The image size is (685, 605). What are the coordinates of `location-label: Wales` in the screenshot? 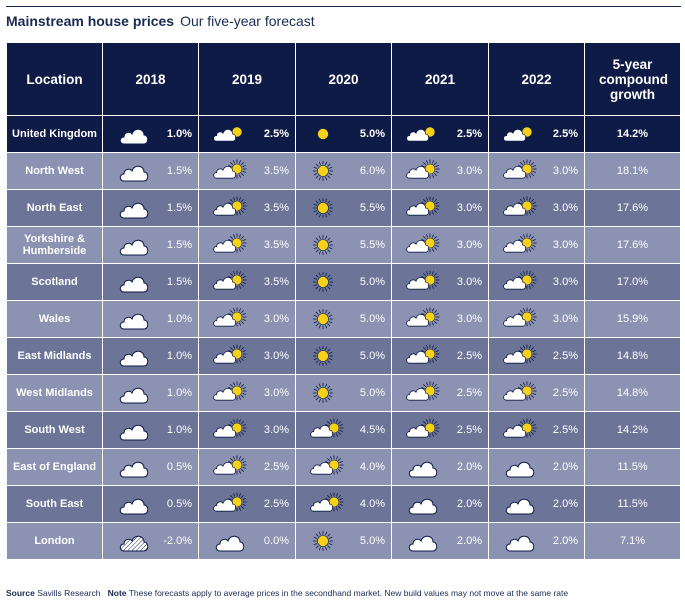 It's located at (54, 319).